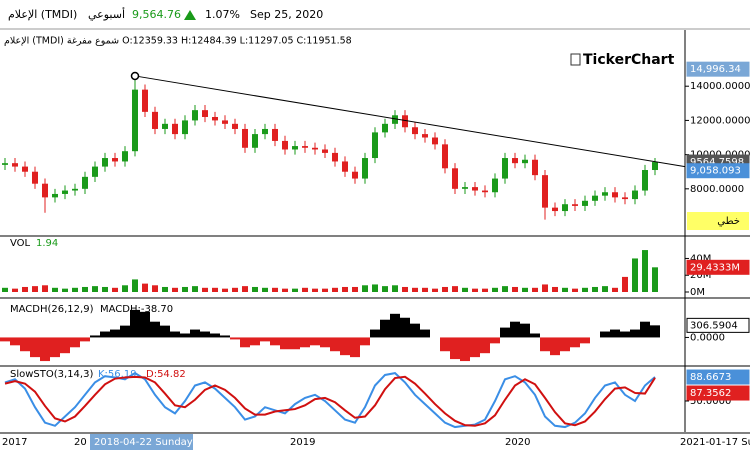 Image resolution: width=750 pixels, height=451 pixels. I want to click on scale-mode-label: خطي, so click(728, 221).